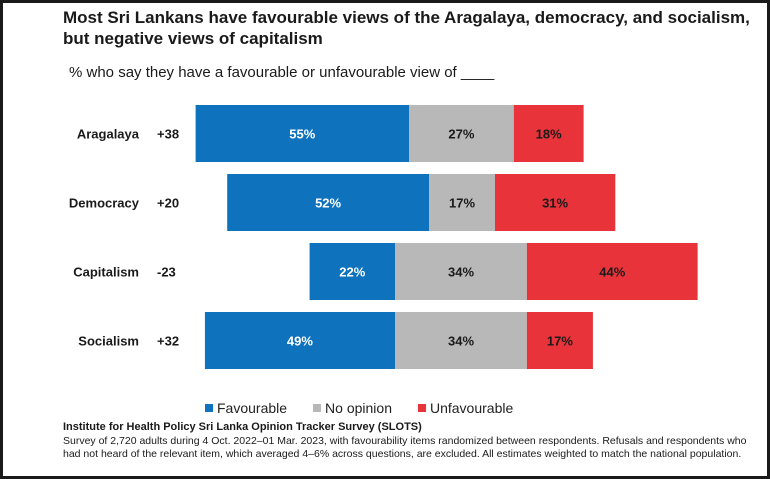  I want to click on legend-label-favourable: Favourable, so click(252, 408).